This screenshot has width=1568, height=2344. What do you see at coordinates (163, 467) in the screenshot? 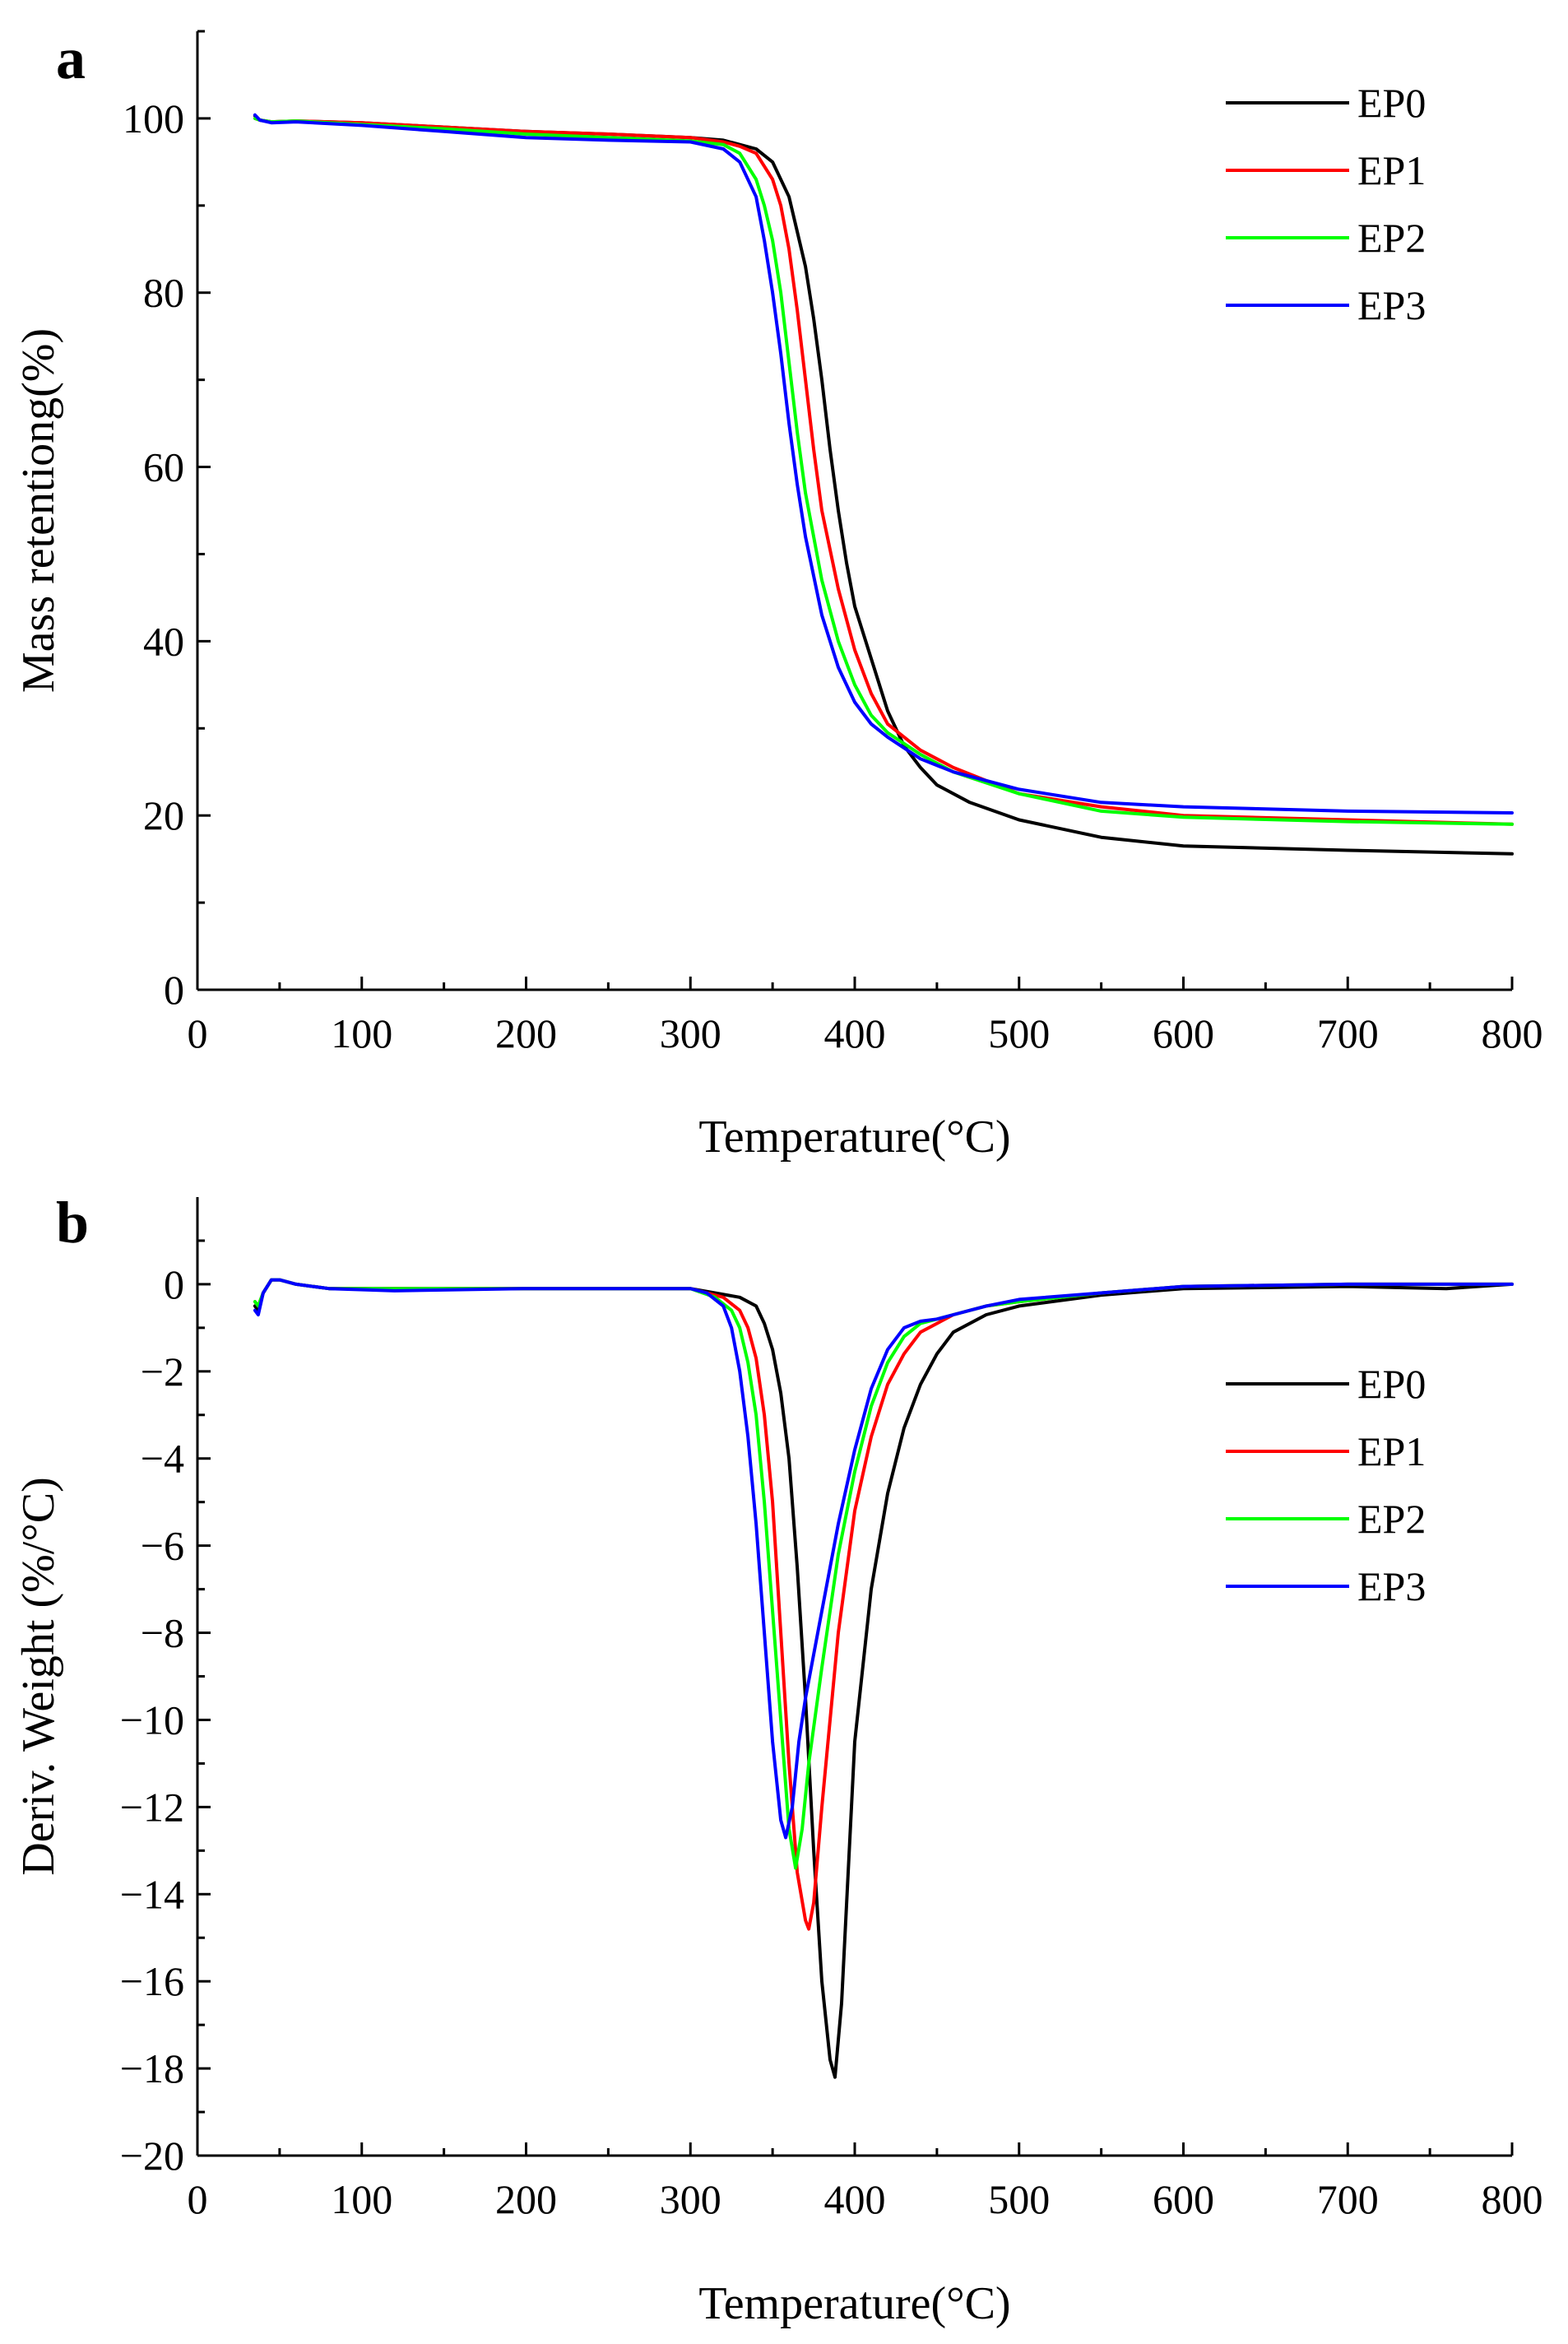
I see `y-tick-label: 60` at bounding box center [163, 467].